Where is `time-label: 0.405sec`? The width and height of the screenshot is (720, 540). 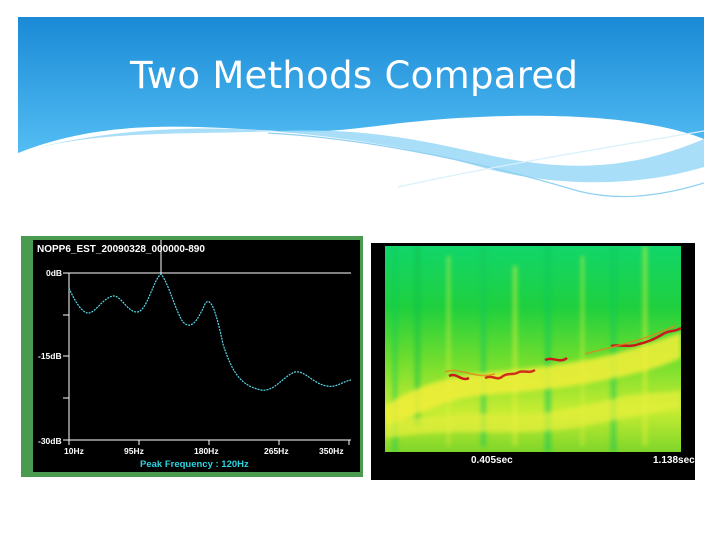
time-label: 0.405sec is located at coordinates (492, 460).